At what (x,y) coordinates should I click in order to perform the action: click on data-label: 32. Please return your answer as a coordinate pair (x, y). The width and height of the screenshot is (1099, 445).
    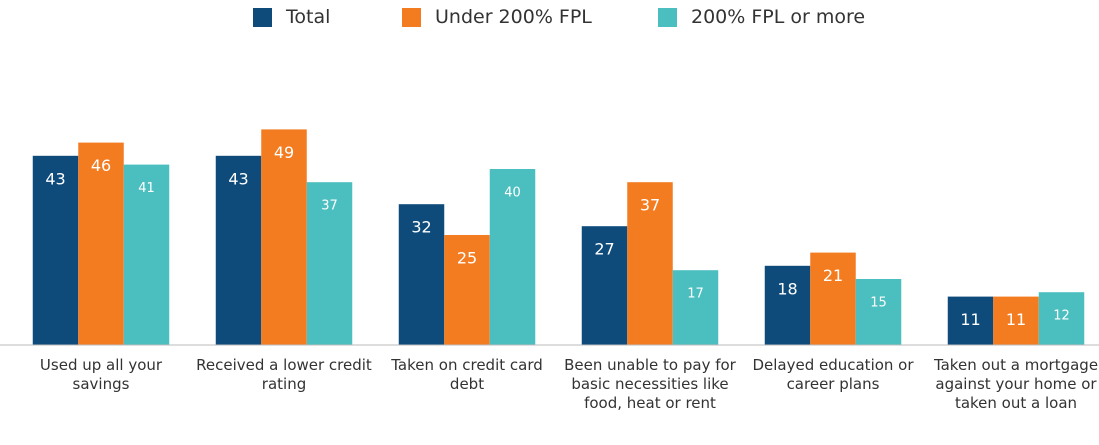
    Looking at the image, I should click on (421, 227).